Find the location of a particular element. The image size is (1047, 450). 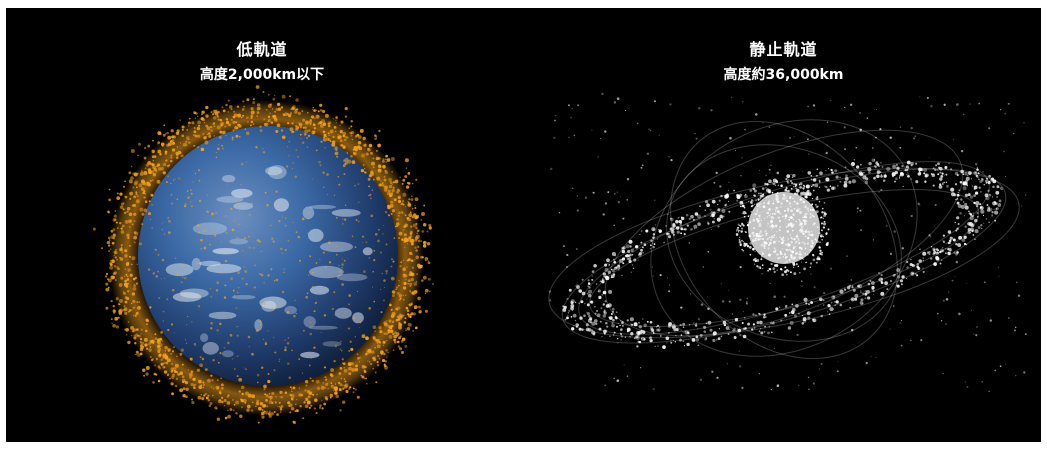

near-earth-debris is located at coordinates (782, 228).